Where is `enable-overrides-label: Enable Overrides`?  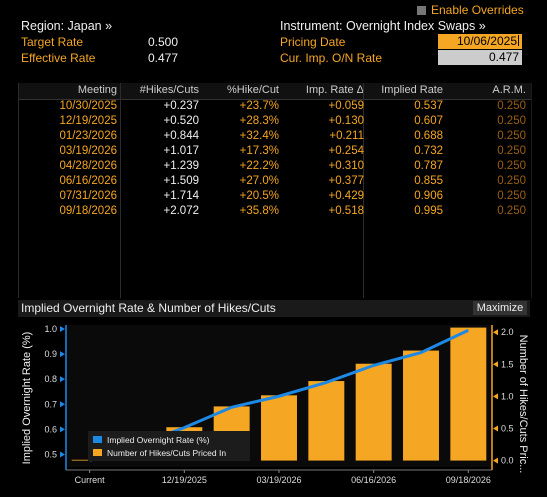 enable-overrides-label: Enable Overrides is located at coordinates (477, 10).